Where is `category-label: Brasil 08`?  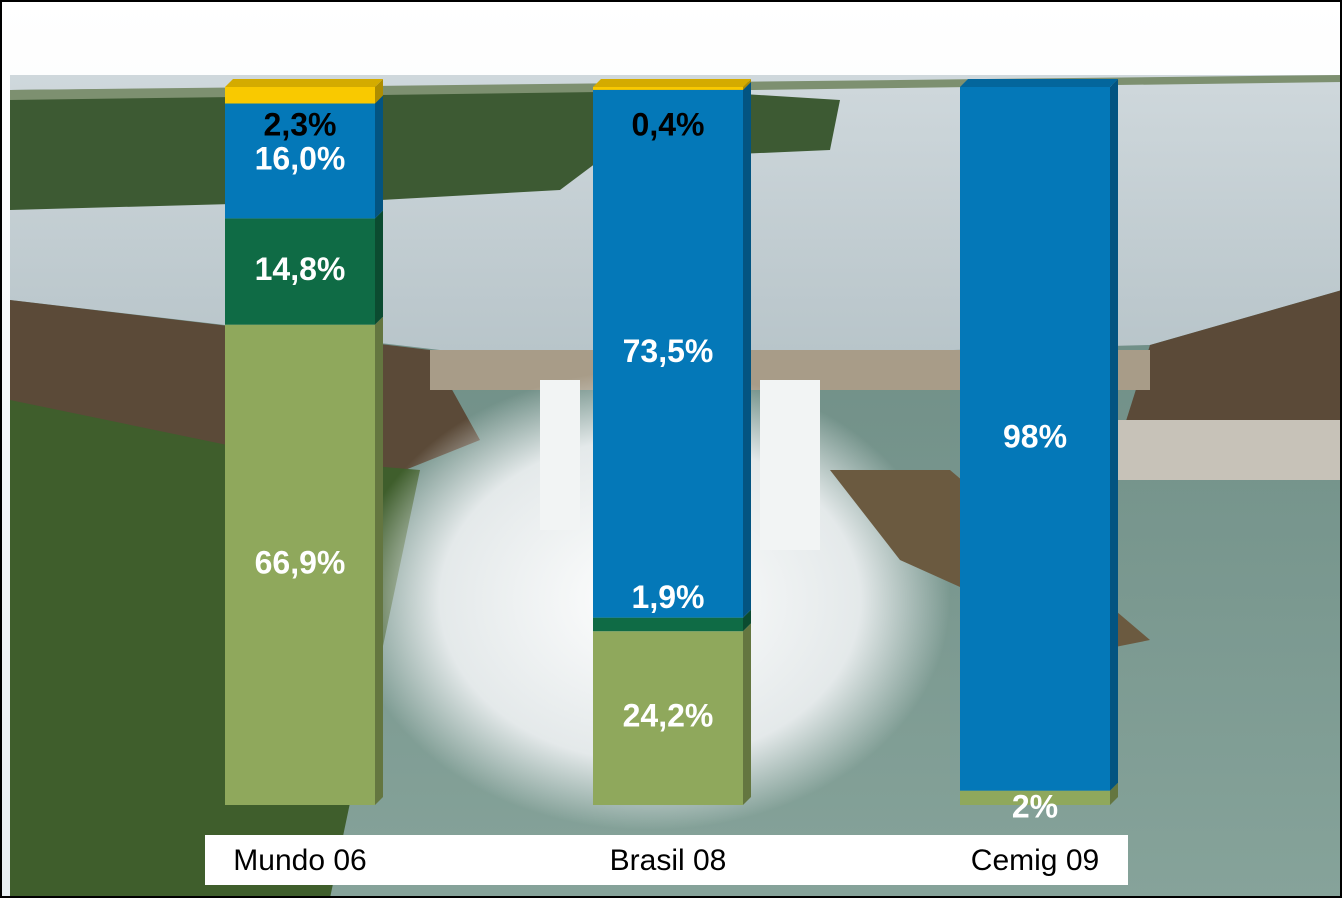
category-label: Brasil 08 is located at coordinates (668, 860).